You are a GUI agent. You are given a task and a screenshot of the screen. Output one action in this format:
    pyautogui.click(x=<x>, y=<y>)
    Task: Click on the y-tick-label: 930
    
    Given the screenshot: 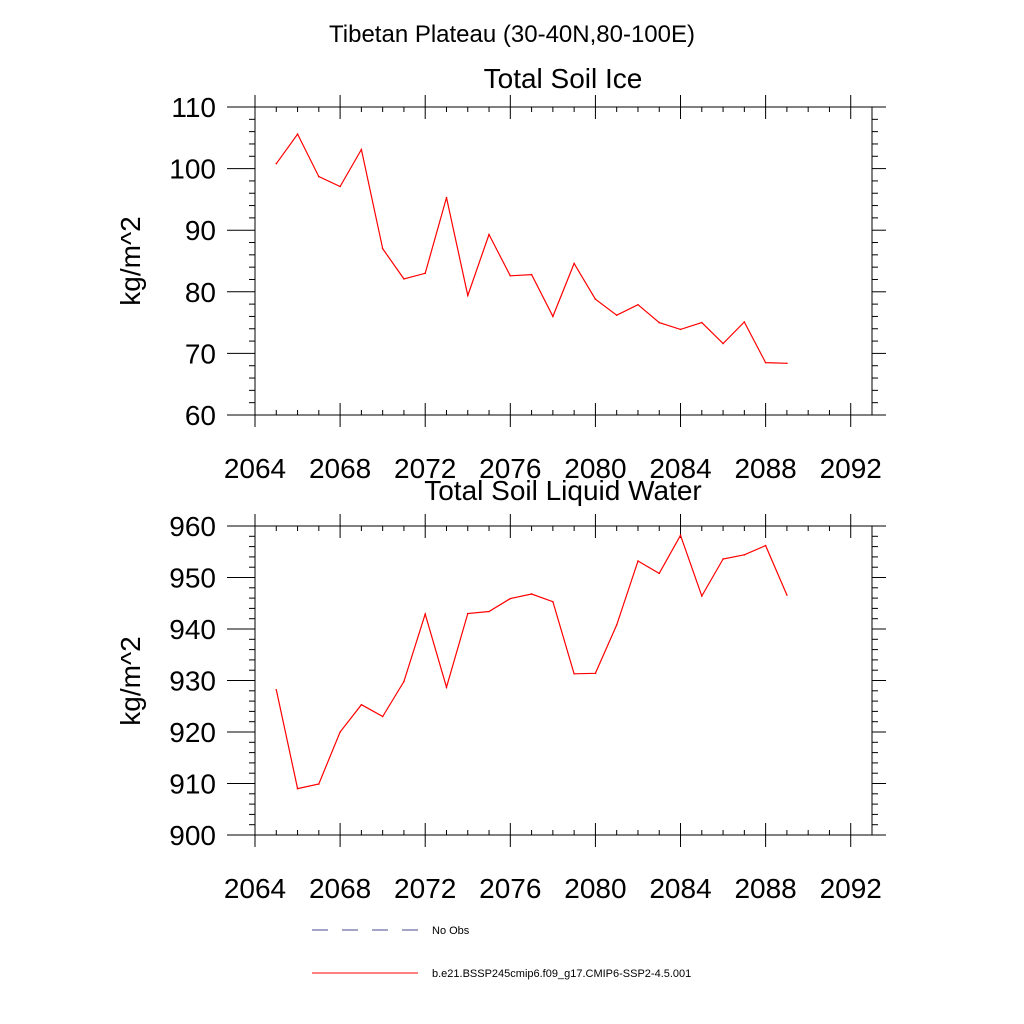 What is the action you would take?
    pyautogui.click(x=192, y=681)
    